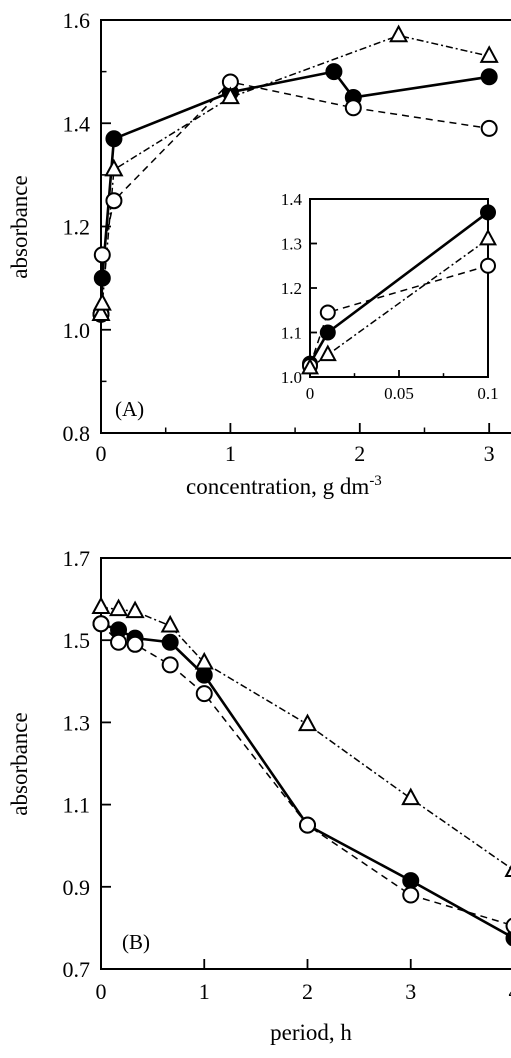  I want to click on chart-panel-2: 1.0 1.1 1.2 1.3 1.4 0 0.05 0.1, so click(390, 296).